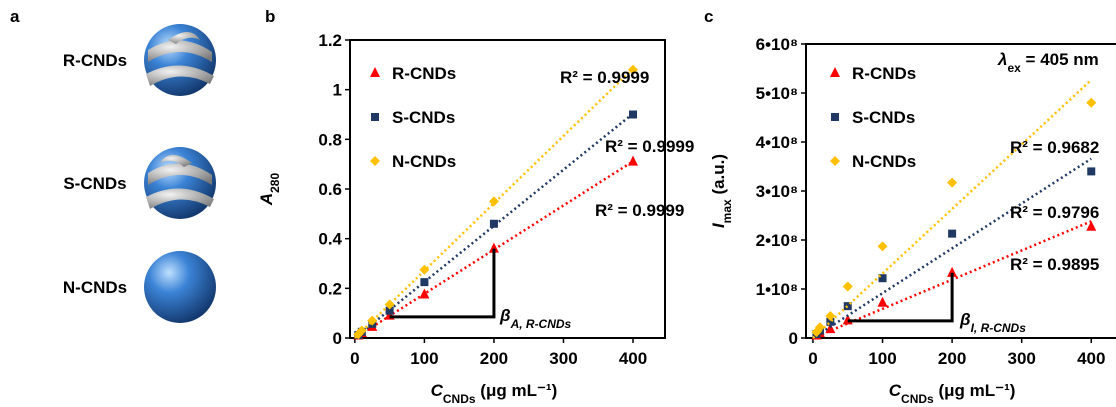 This screenshot has width=1116, height=407. Describe the element at coordinates (777, 191) in the screenshot. I see `y-tick-label: 3•10⁸` at that location.